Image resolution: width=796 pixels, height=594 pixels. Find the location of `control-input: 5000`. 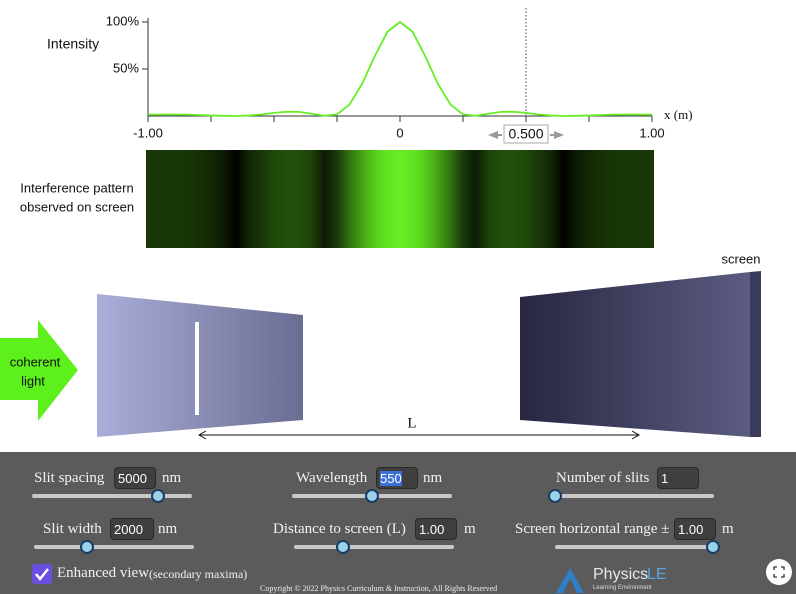

control-input: 5000 is located at coordinates (135, 478).